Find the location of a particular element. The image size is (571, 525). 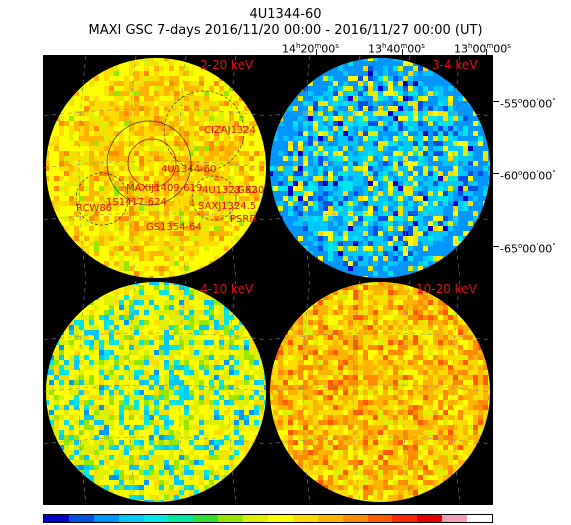

source-regions is located at coordinates (160, 158).